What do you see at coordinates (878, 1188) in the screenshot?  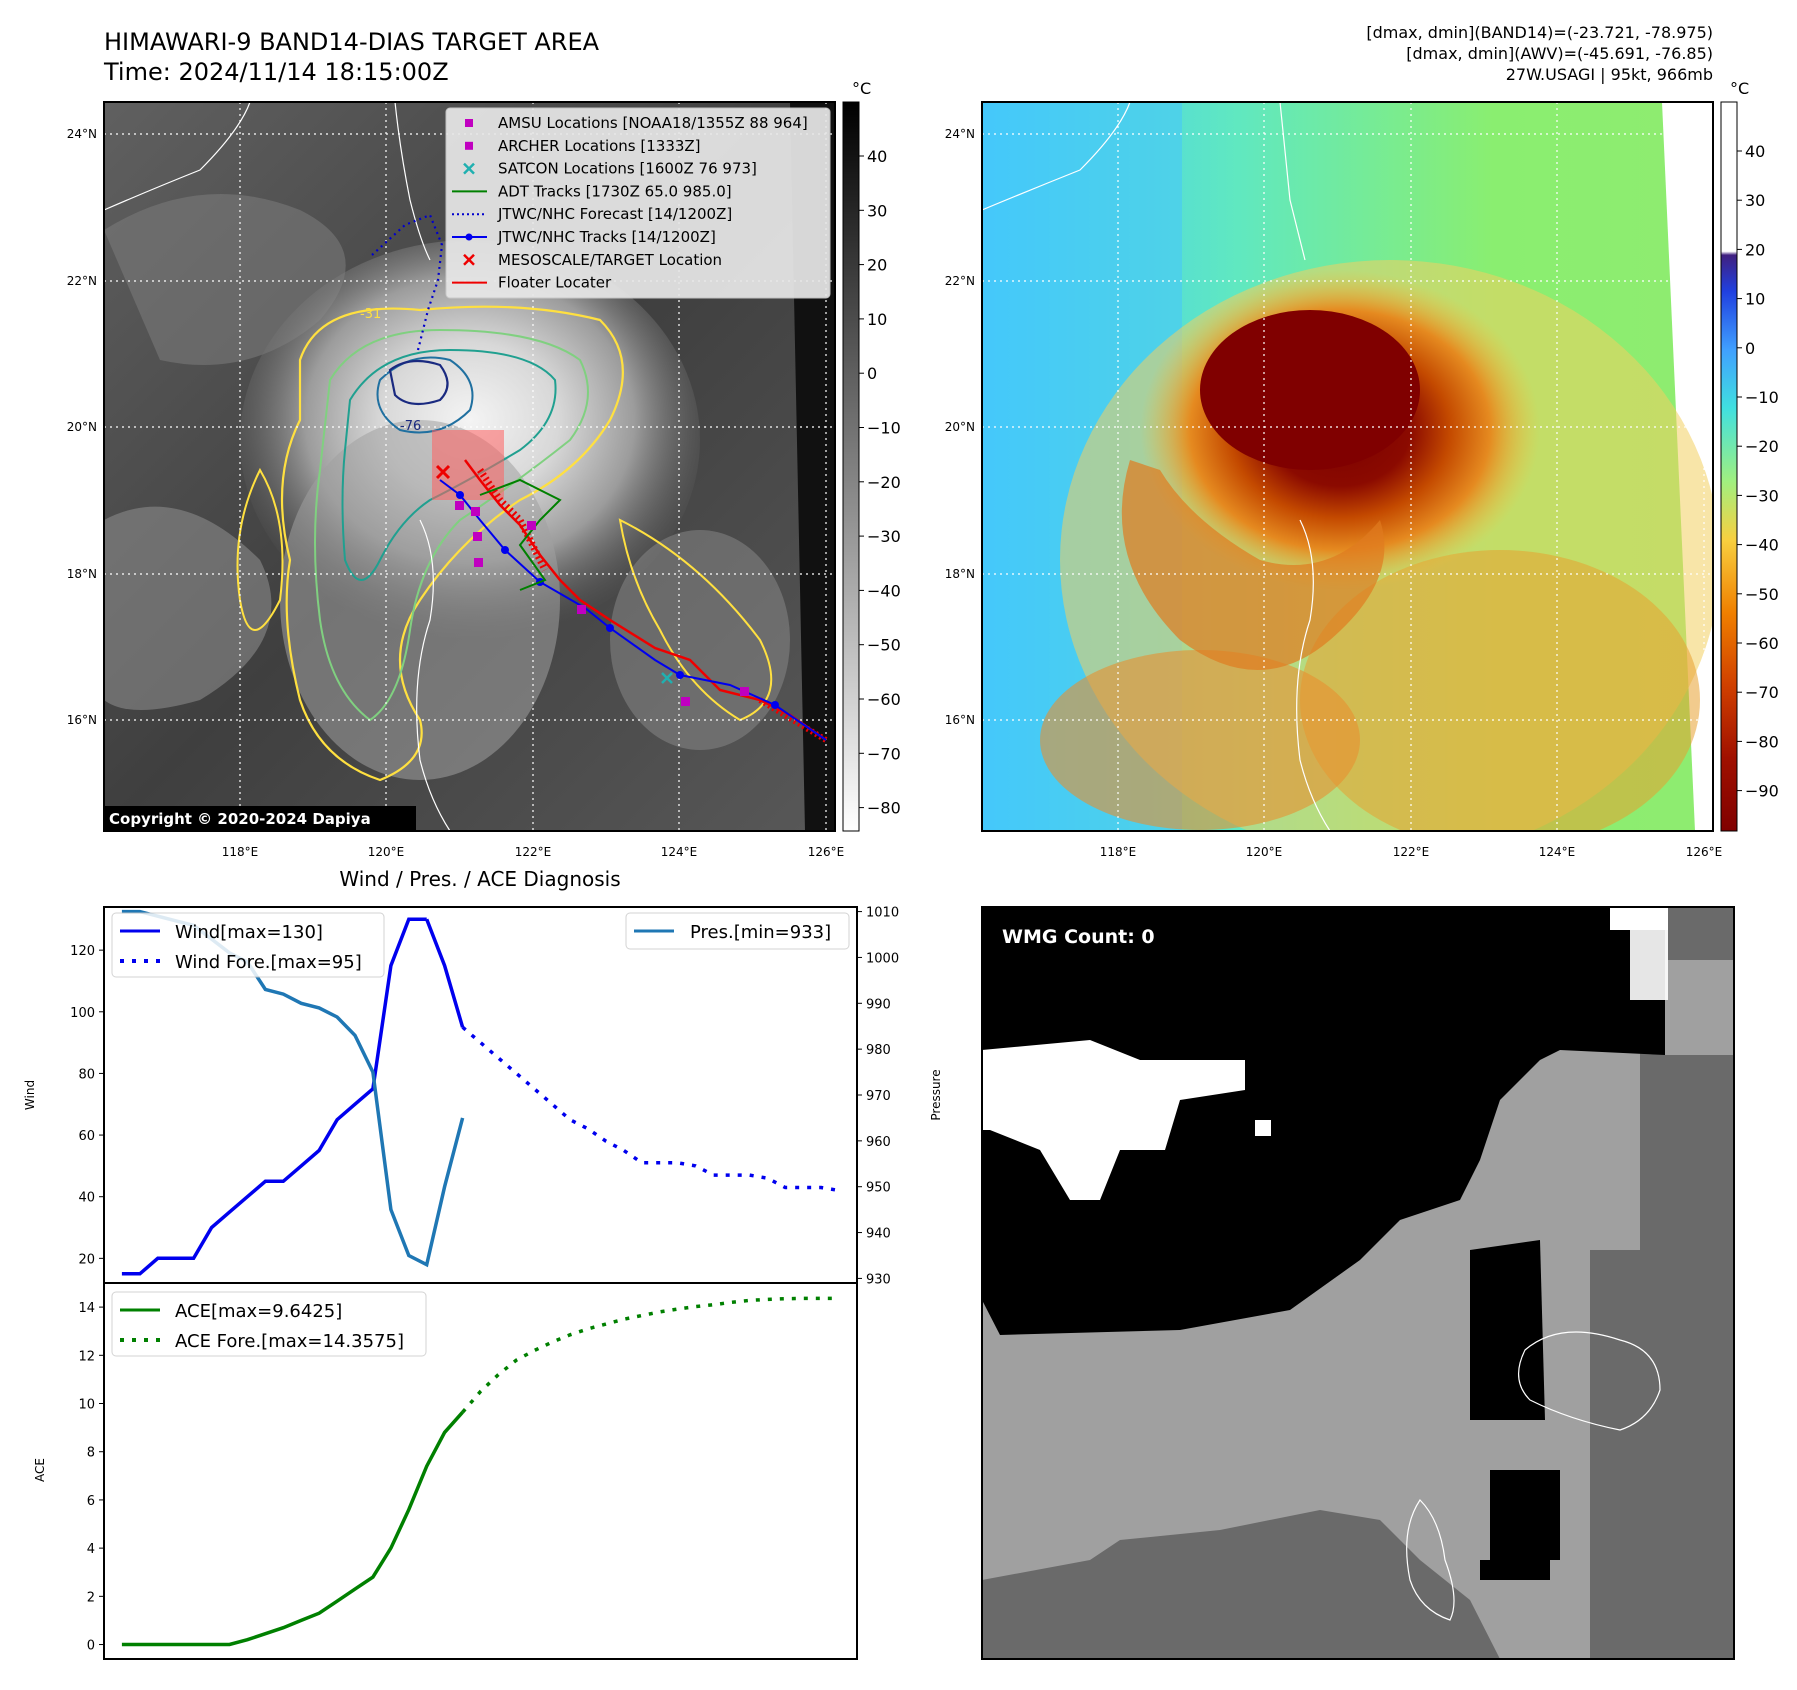 I see `pressure-tick-label: 950` at bounding box center [878, 1188].